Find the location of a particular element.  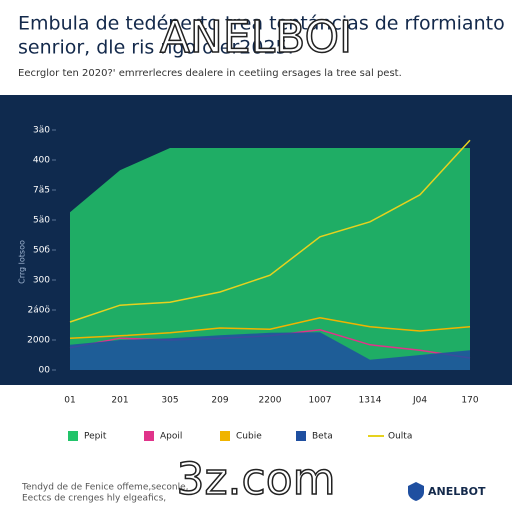

footer-line: Eectcs de crenges hly elgeafics, is located at coordinates (94, 499).